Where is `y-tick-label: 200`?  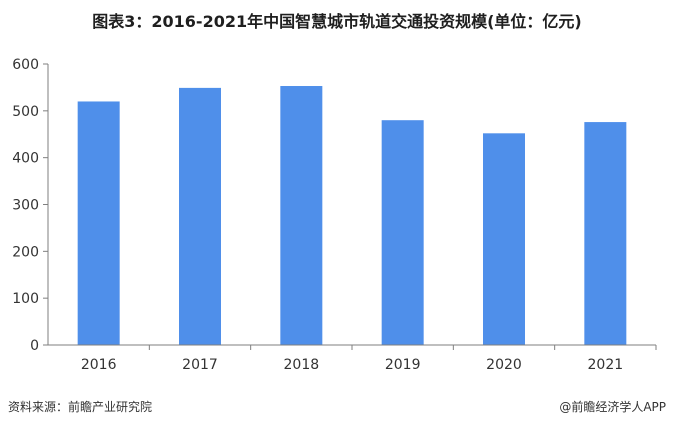
y-tick-label: 200 is located at coordinates (25, 252).